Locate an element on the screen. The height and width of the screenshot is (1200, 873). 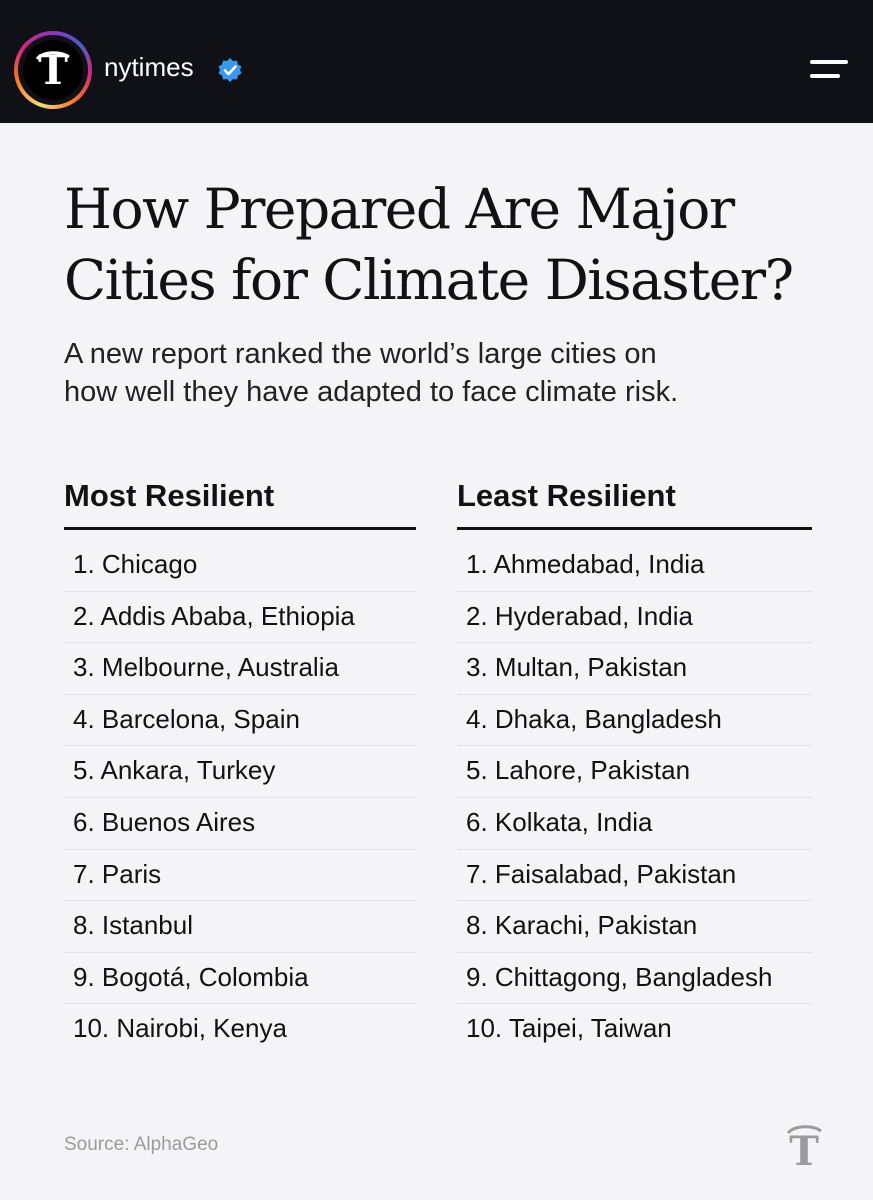
avatar: T is located at coordinates (53, 70).